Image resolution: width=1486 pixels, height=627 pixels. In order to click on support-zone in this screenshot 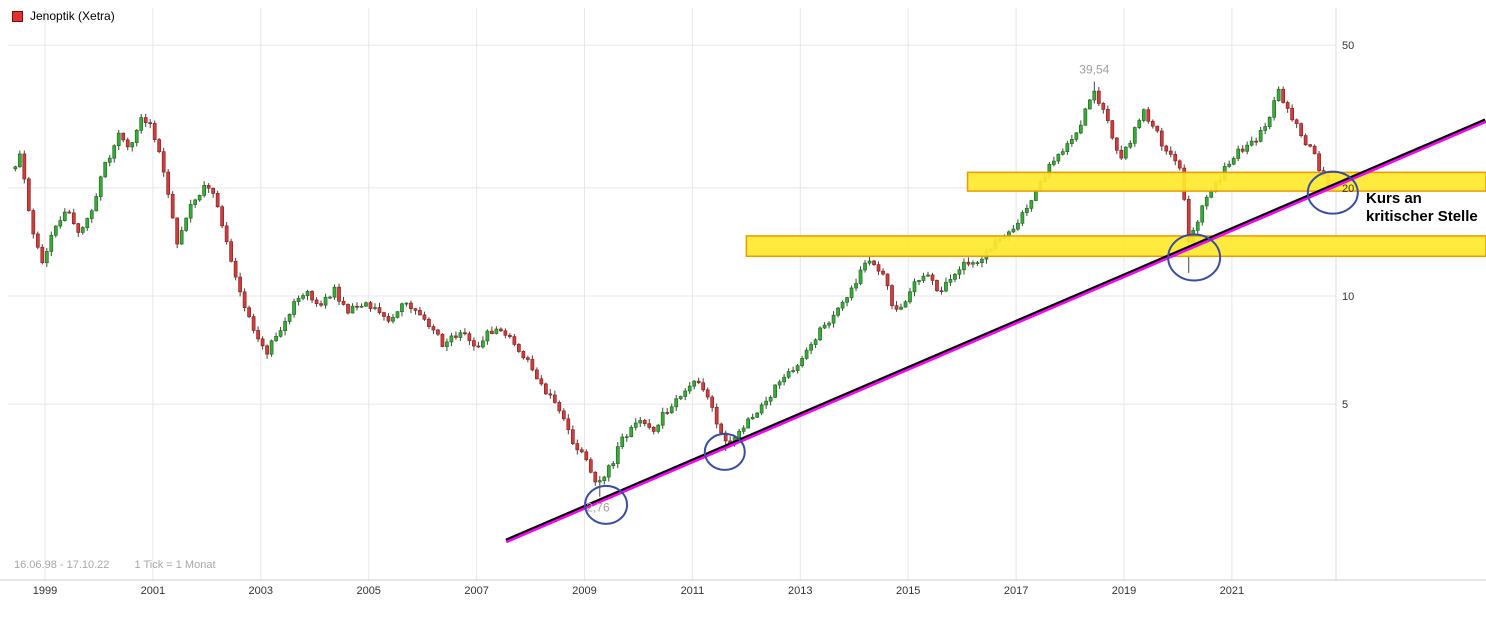, I will do `click(1226, 181)`.